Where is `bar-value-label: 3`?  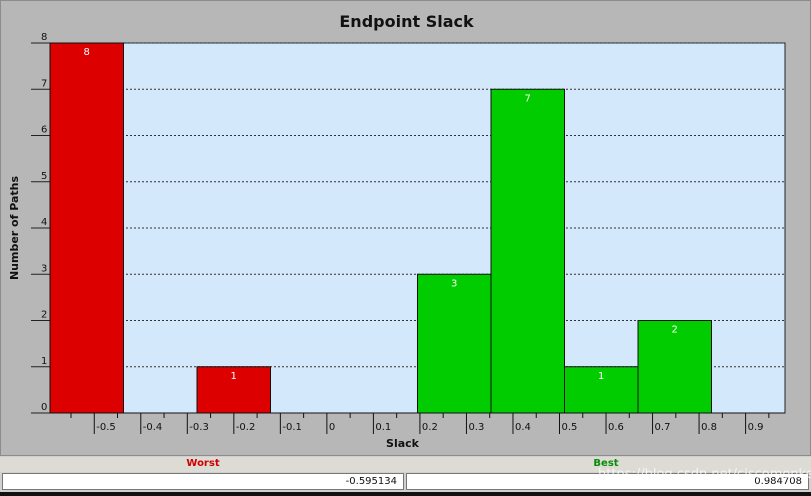
bar-value-label: 3 is located at coordinates (454, 283).